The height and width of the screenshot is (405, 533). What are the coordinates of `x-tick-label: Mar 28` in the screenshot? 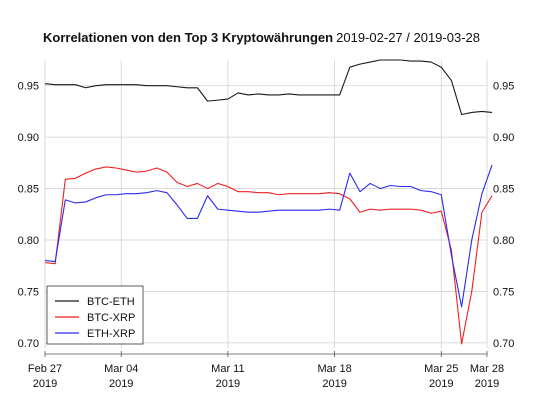 It's located at (487, 369).